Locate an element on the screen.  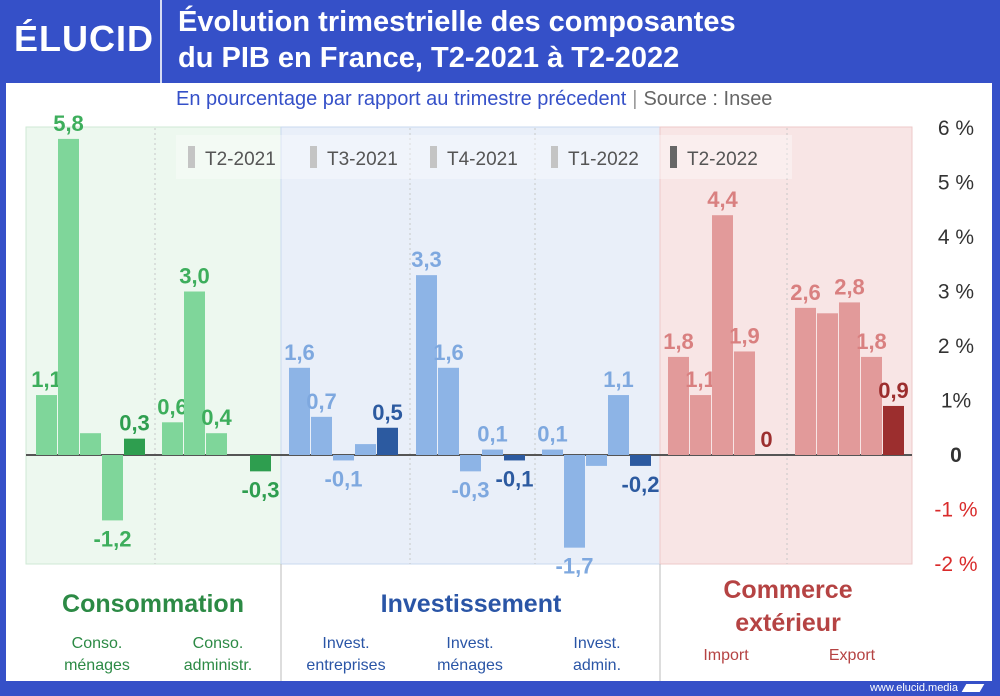
subcategory-label: administr. is located at coordinates (218, 665).